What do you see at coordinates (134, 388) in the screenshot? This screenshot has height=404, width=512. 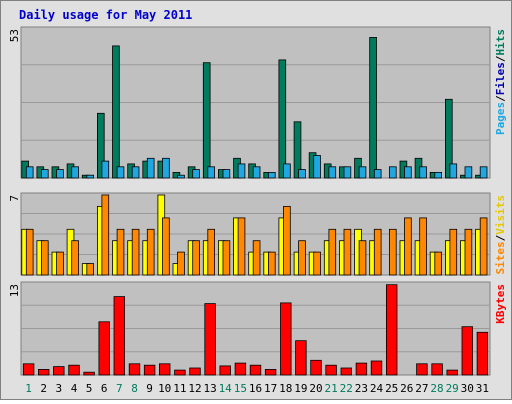 I see `x-tick-label-day-8: 8` at bounding box center [134, 388].